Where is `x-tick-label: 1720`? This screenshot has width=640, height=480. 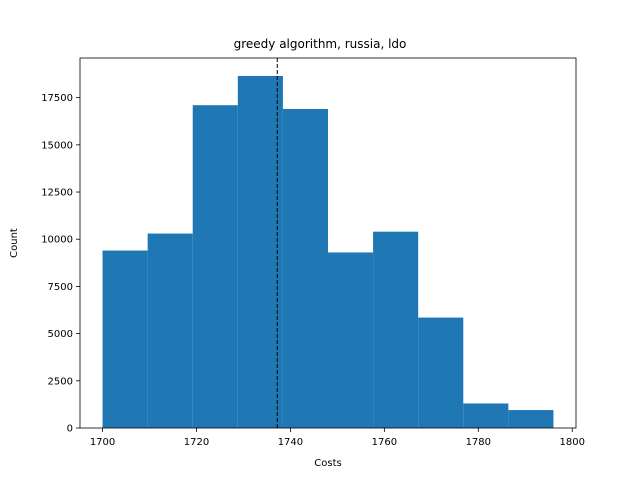
x-tick-label: 1720 is located at coordinates (196, 442).